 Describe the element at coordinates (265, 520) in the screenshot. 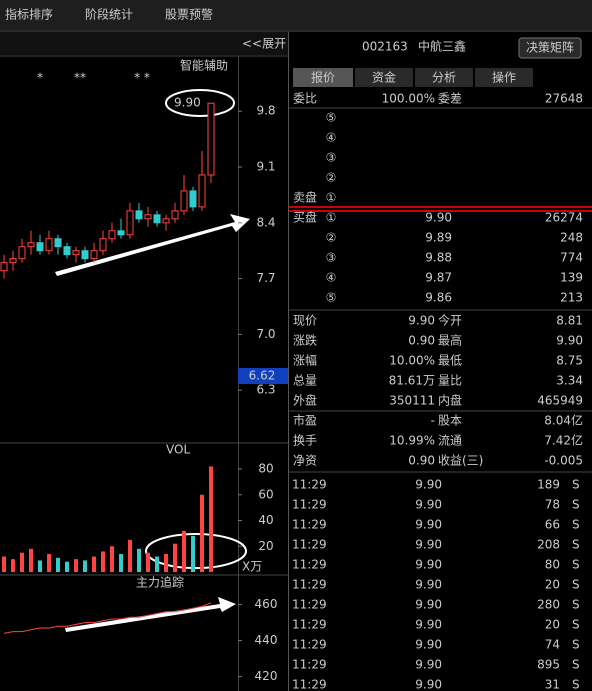

I see `y-tick-label: 40` at that location.